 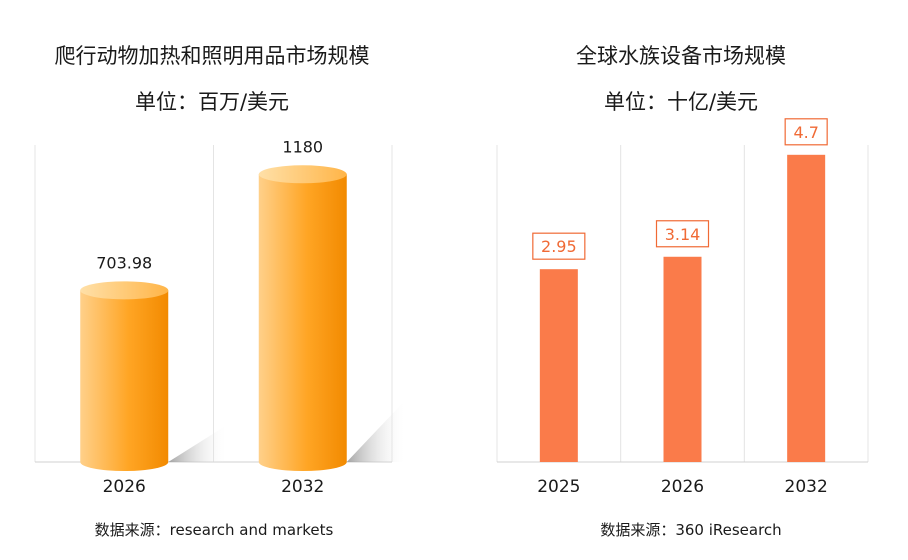 I want to click on right-chart-source: 数据来源：360 iResearch, so click(x=691, y=530).